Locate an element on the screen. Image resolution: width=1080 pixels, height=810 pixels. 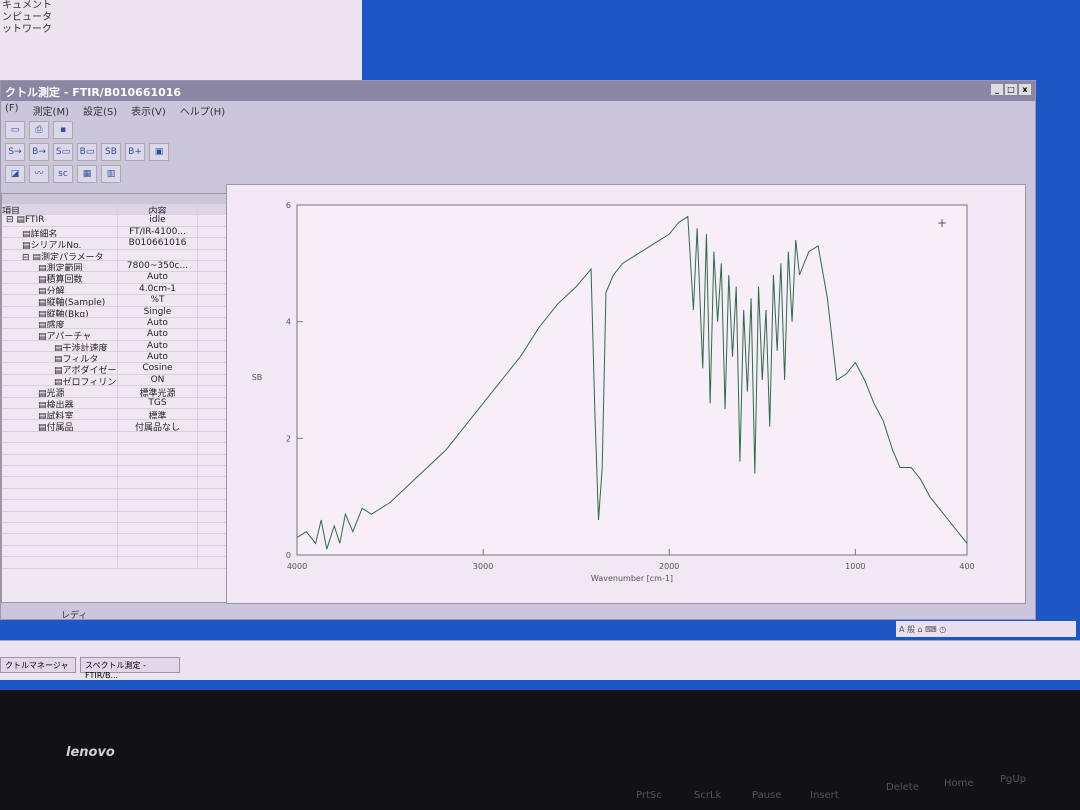
row-label: ▤測定範囲 is located at coordinates (59, 266).